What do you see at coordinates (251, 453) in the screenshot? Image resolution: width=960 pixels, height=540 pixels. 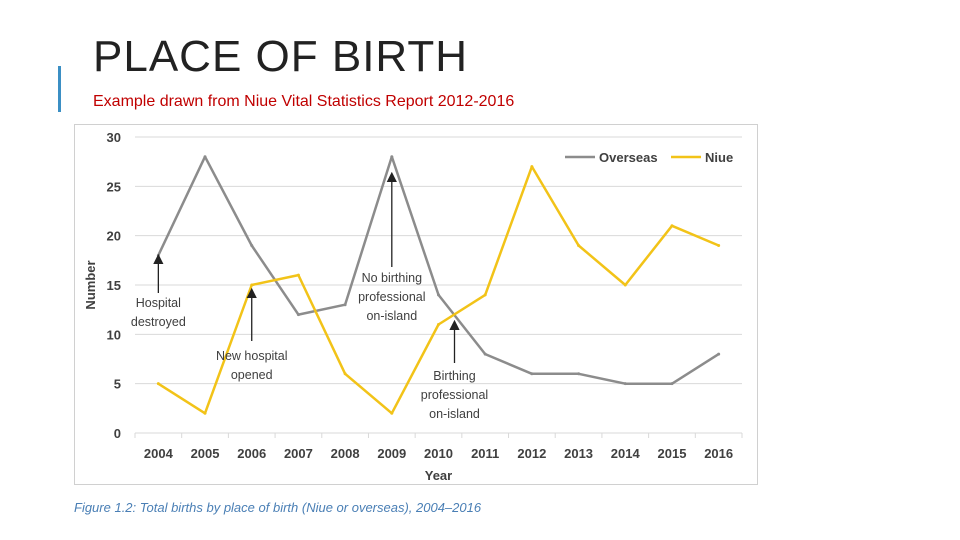 I see `x-tick-label: 2006` at bounding box center [251, 453].